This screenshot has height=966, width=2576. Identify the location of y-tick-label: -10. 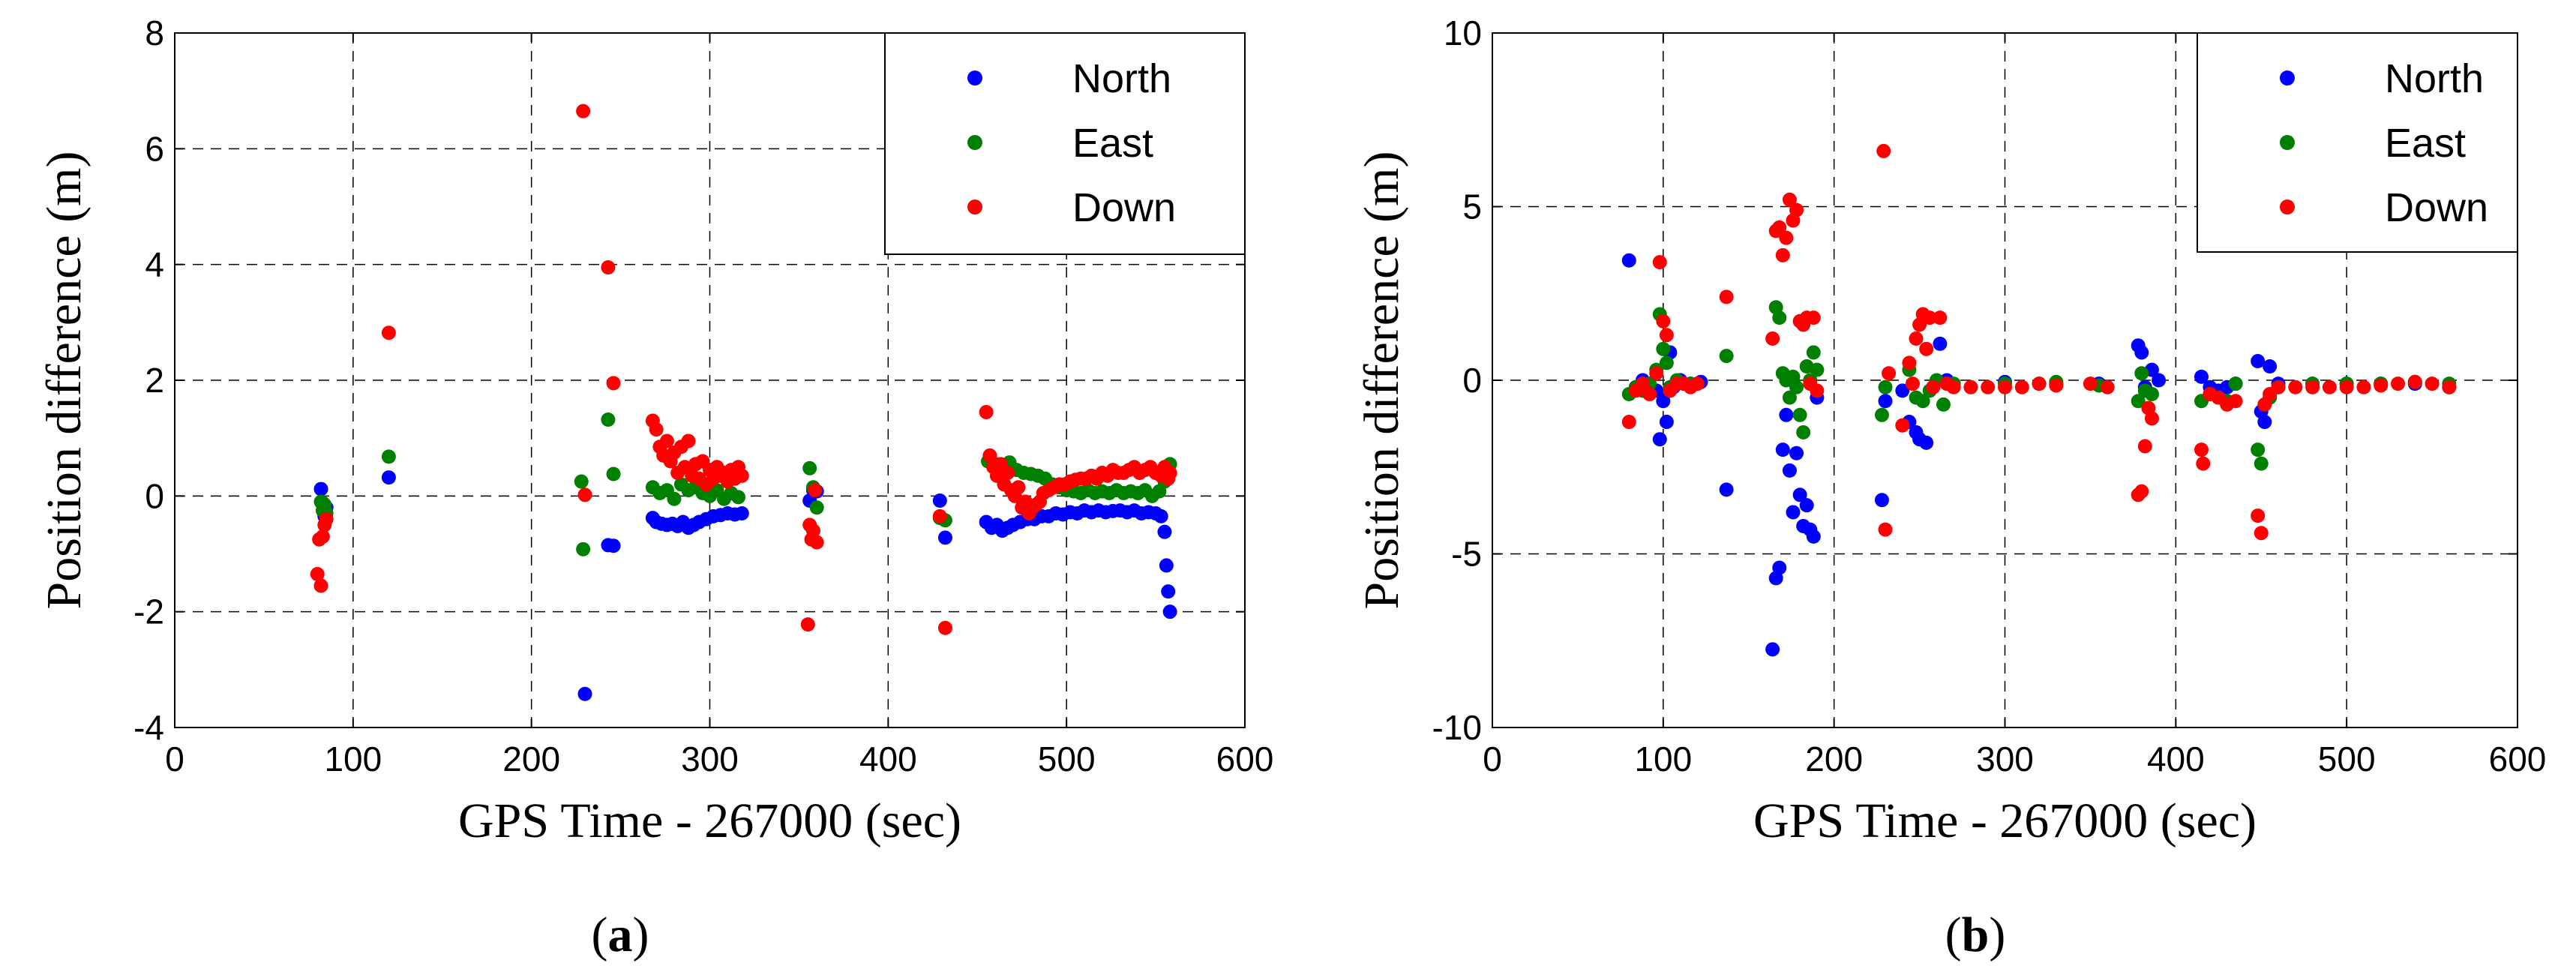
(1457, 727).